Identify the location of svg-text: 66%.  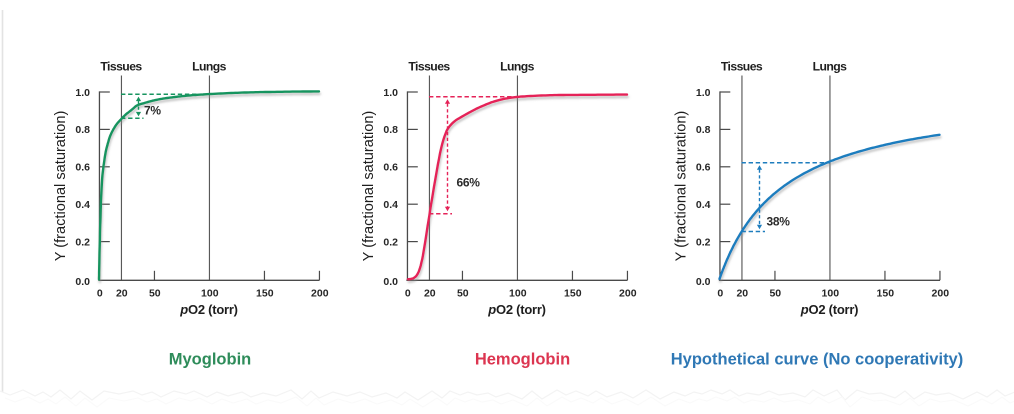
(469, 182).